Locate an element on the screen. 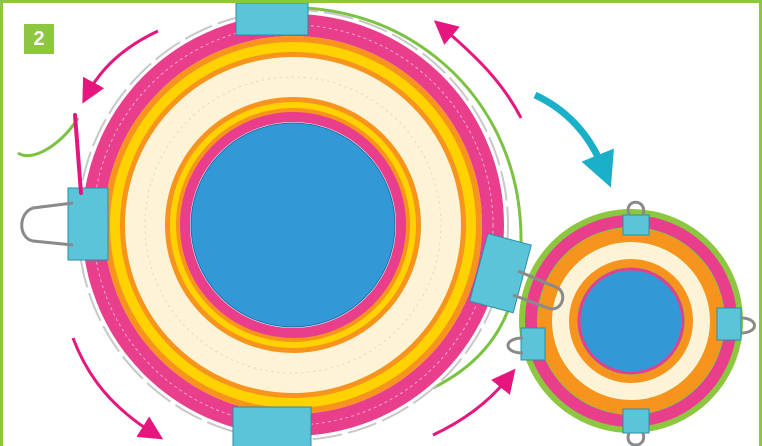  needle is located at coordinates (78, 154).